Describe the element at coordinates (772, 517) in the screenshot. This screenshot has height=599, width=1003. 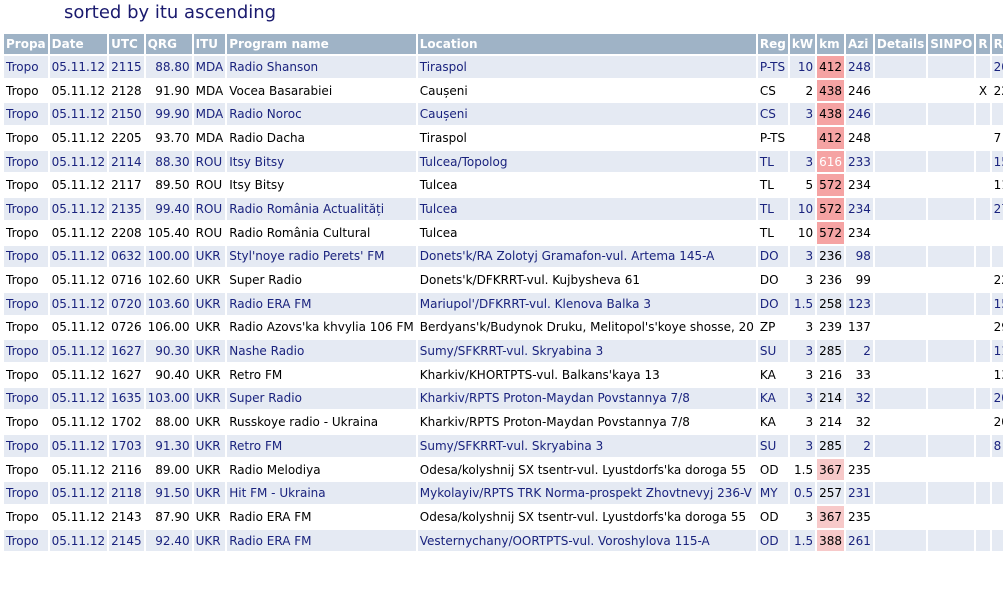
I see `cell-reg: OD` at that location.